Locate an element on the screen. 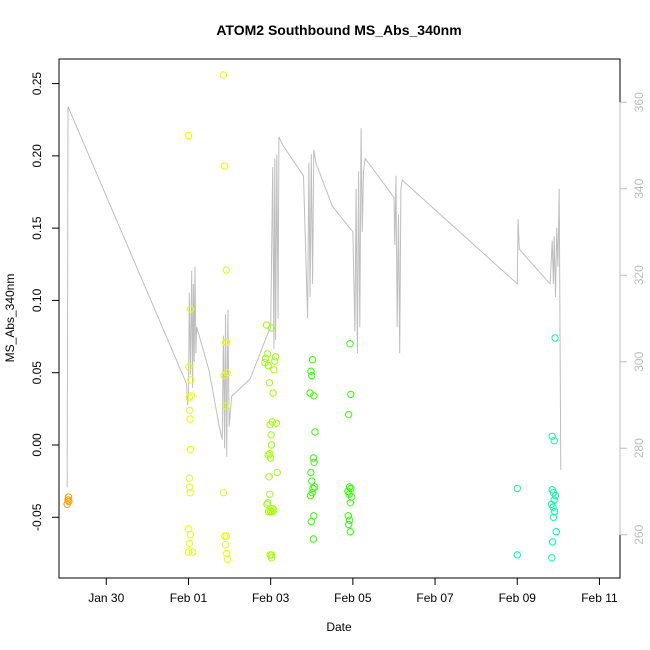 The image size is (650, 650). y-axis-label: MS_Abs_340nm is located at coordinates (10, 318).